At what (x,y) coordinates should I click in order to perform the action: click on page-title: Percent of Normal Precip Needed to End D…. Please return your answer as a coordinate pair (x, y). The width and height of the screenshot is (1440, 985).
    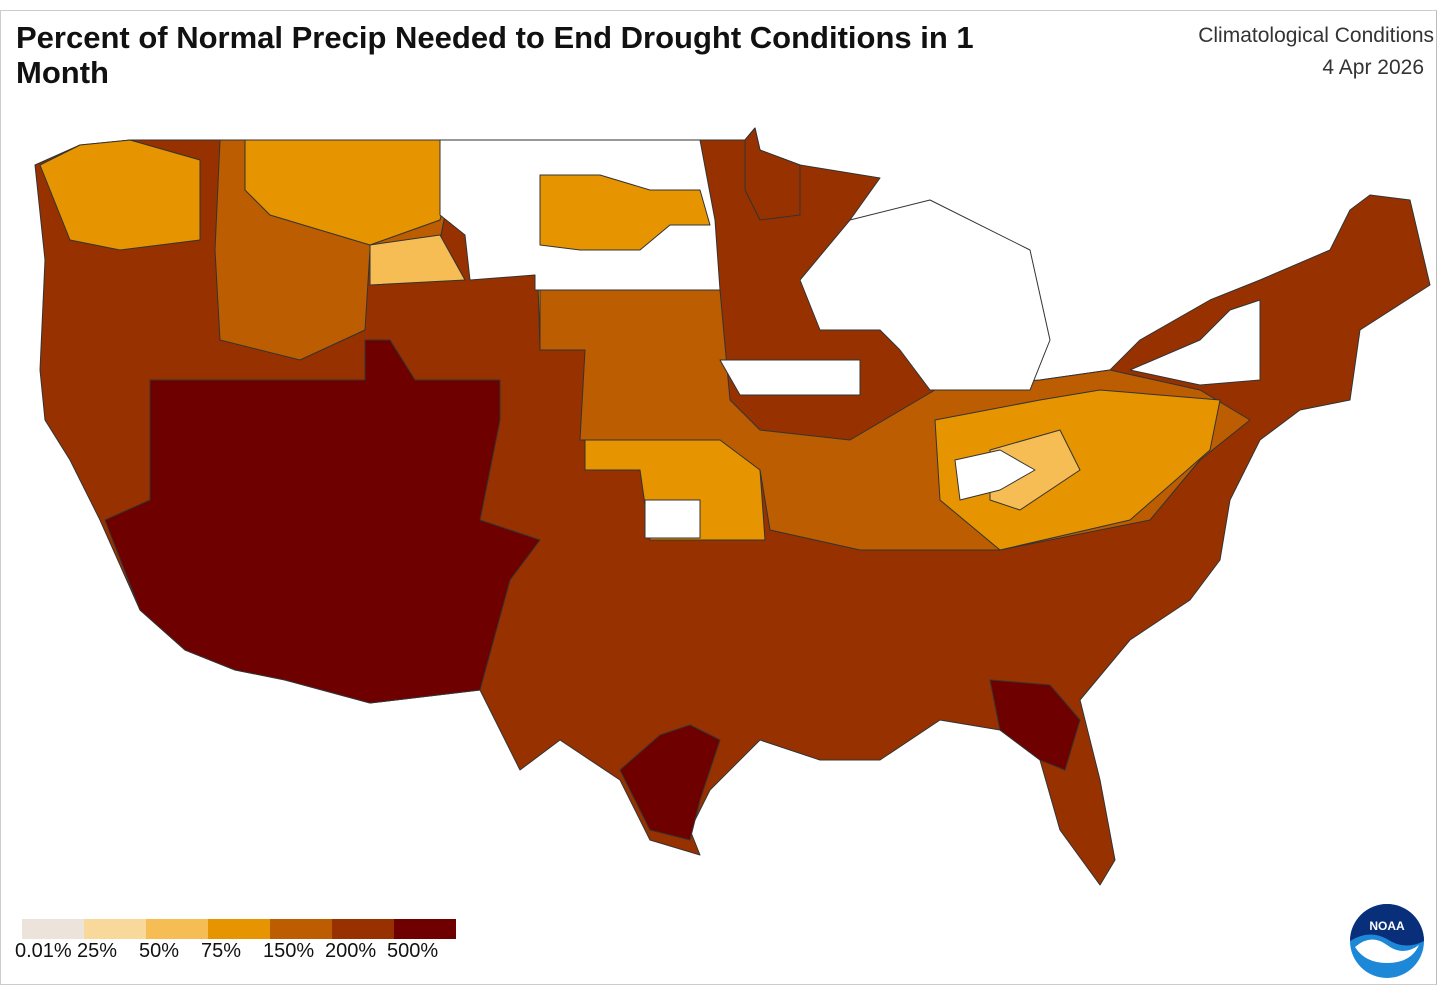
    Looking at the image, I should click on (495, 55).